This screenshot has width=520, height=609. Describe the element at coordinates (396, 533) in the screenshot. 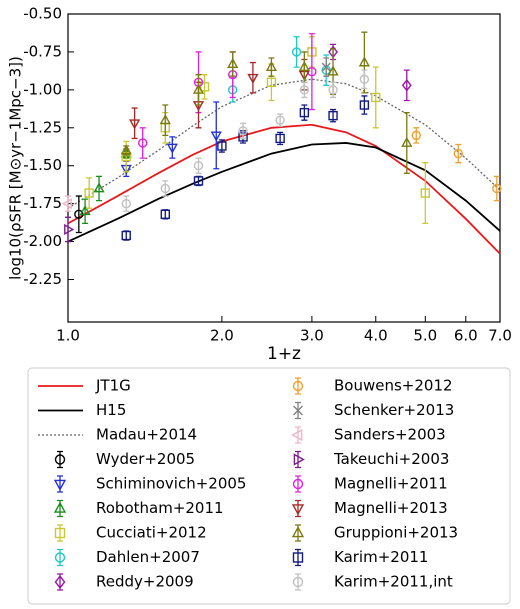

I see `legend-label: Gruppioni+2013` at that location.